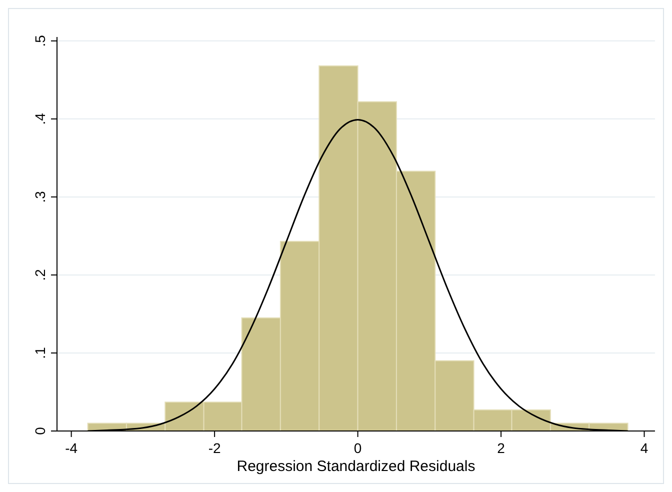 This screenshot has height=492, width=672. I want to click on y-tick-label: .4, so click(40, 118).